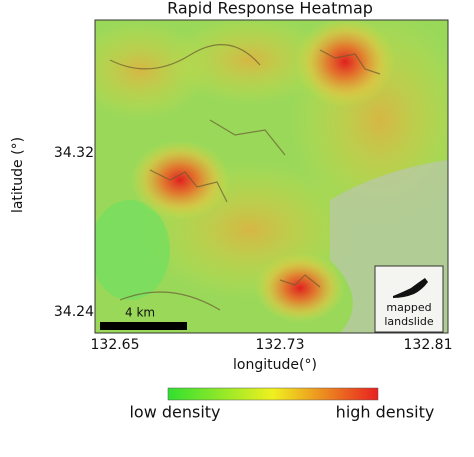 The height and width of the screenshot is (457, 474). Describe the element at coordinates (409, 299) in the screenshot. I see `legend-box` at that location.